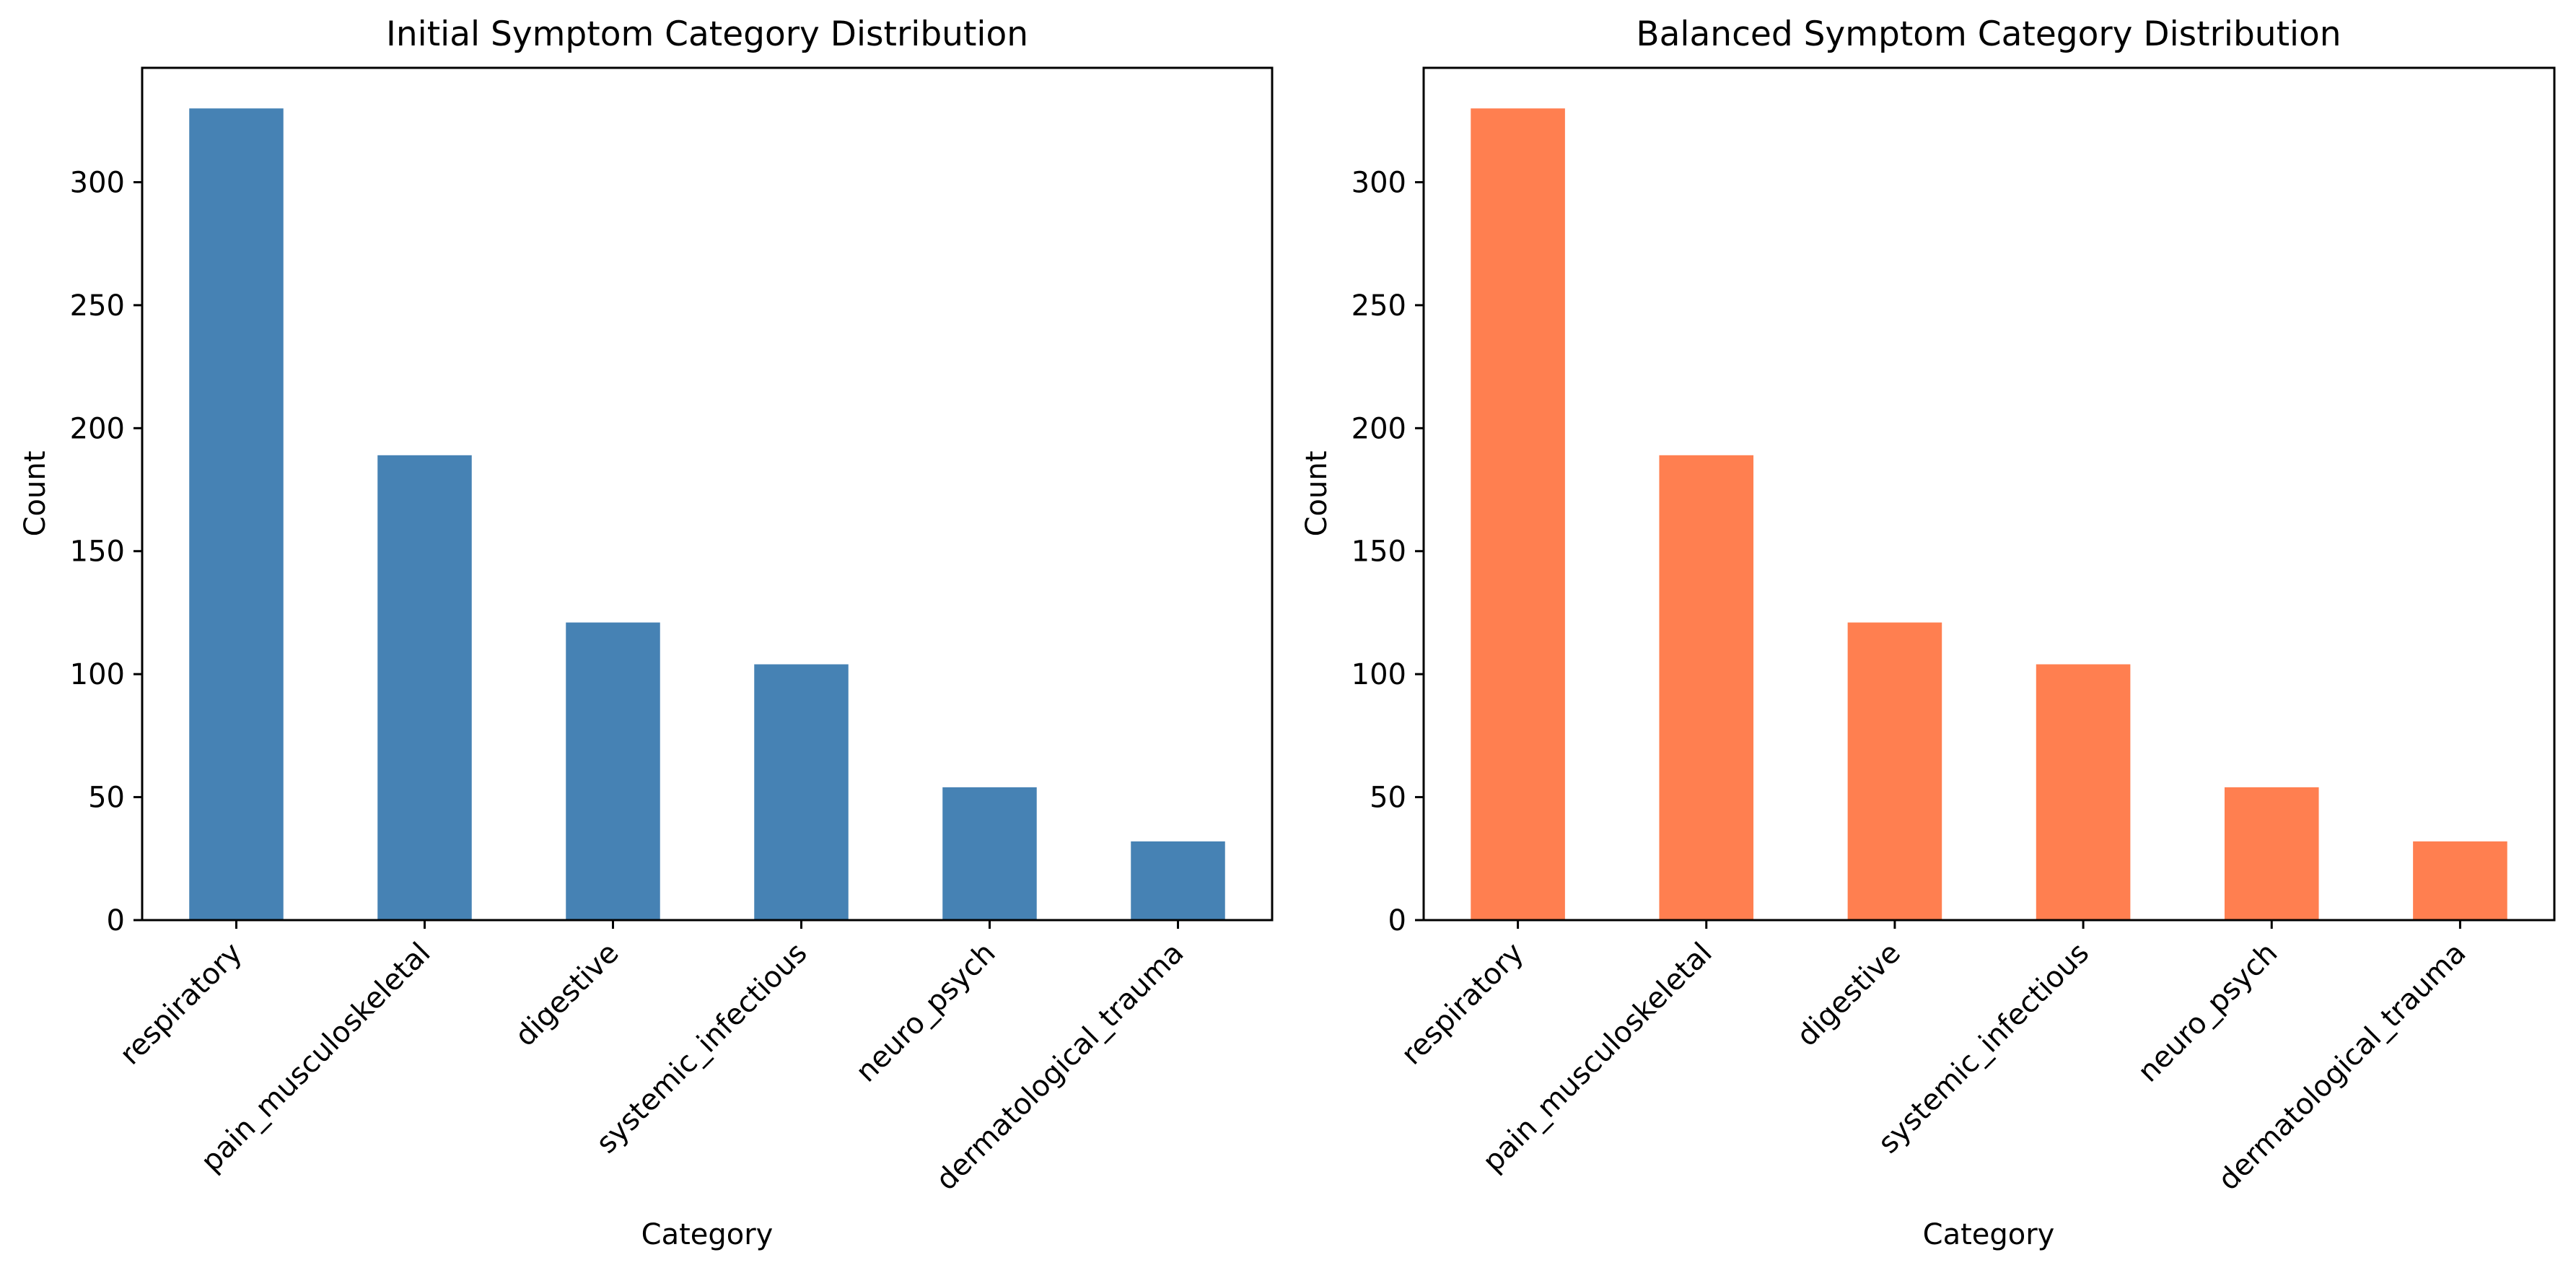 The height and width of the screenshot is (1273, 2576). Describe the element at coordinates (1988, 34) in the screenshot. I see `chart-title: Balanced Symptom Category Distribution` at that location.